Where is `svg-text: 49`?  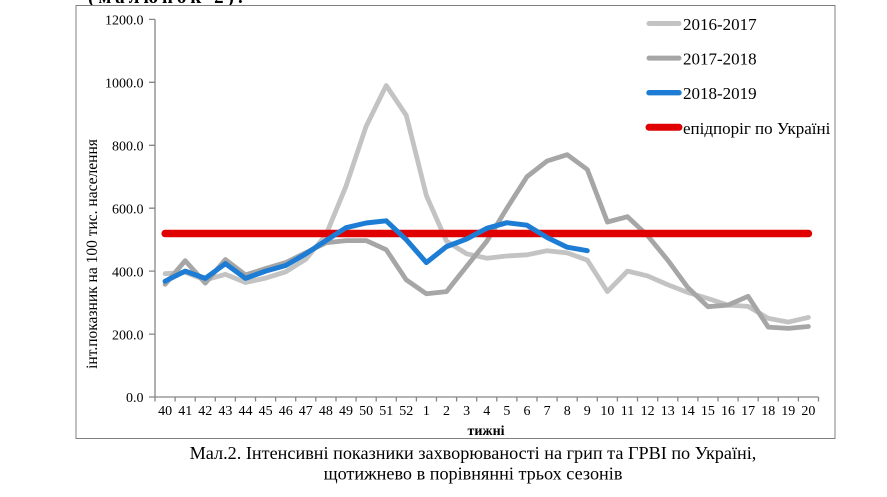 svg-text: 49 is located at coordinates (346, 411).